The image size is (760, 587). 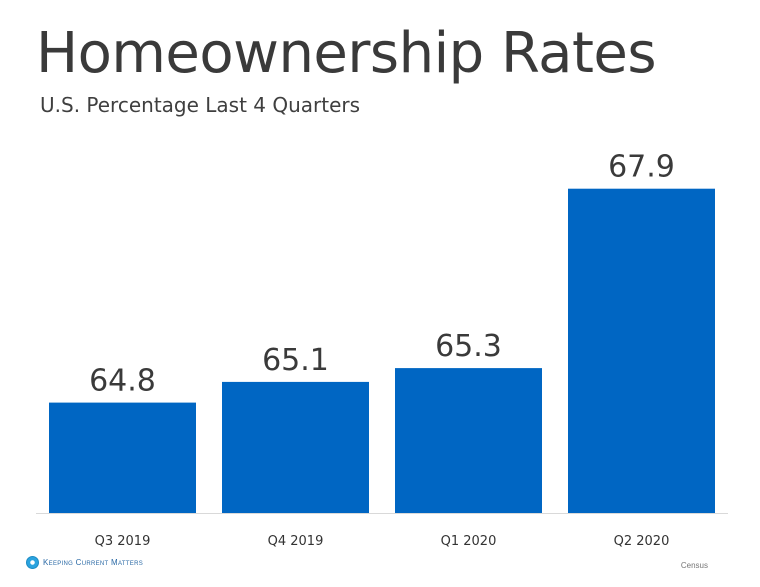 I want to click on source-label: Census, so click(x=694, y=565).